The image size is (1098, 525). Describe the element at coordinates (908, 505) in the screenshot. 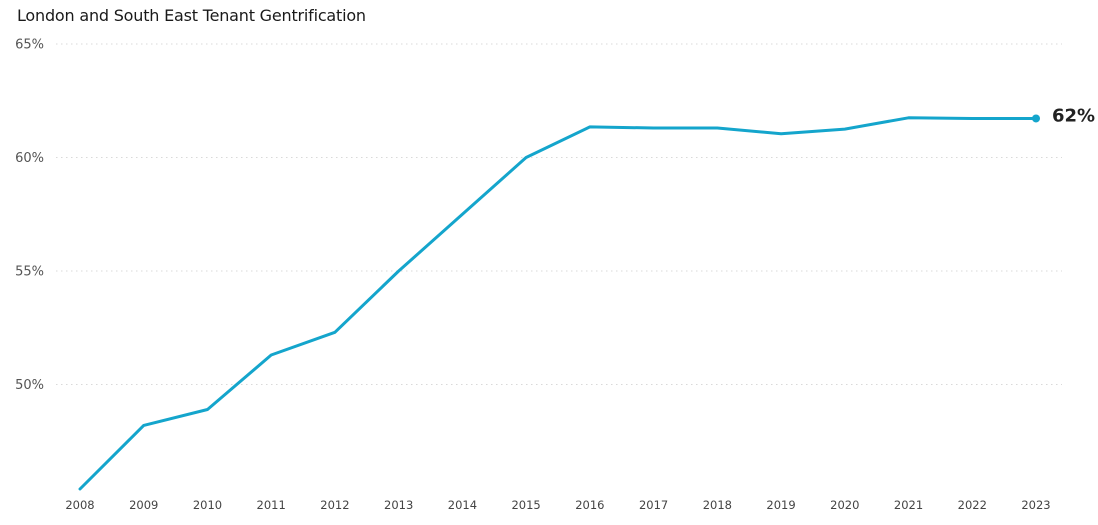

I see `x-tick-label: 2021` at that location.